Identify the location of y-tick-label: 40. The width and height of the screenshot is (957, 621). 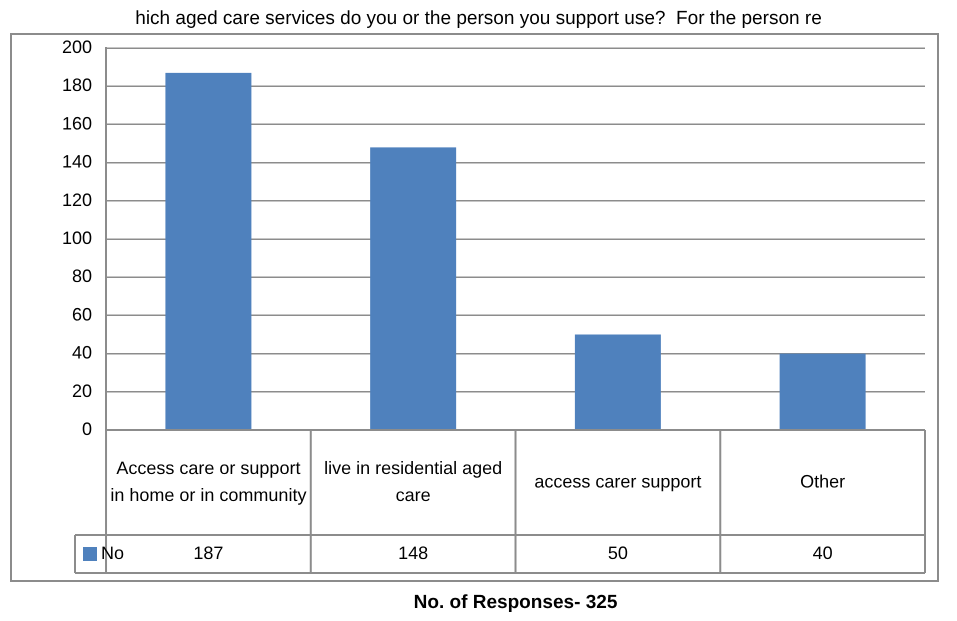
(82, 352).